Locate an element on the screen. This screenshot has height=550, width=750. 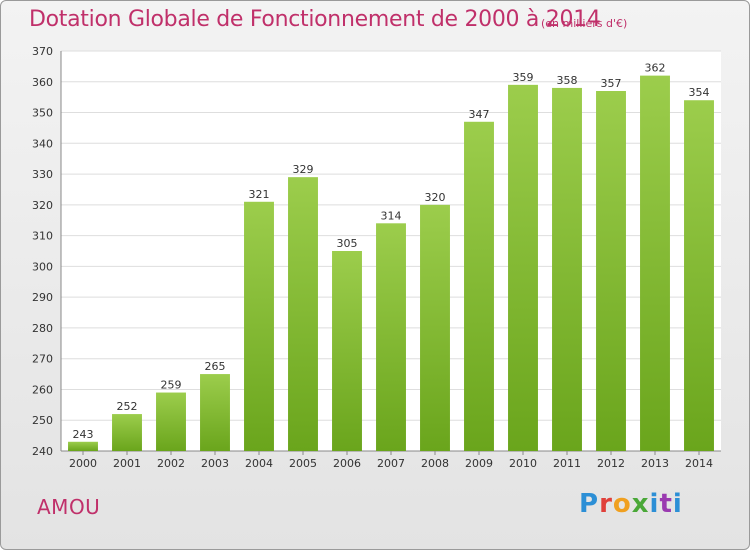
data-label: 359 is located at coordinates (523, 77).